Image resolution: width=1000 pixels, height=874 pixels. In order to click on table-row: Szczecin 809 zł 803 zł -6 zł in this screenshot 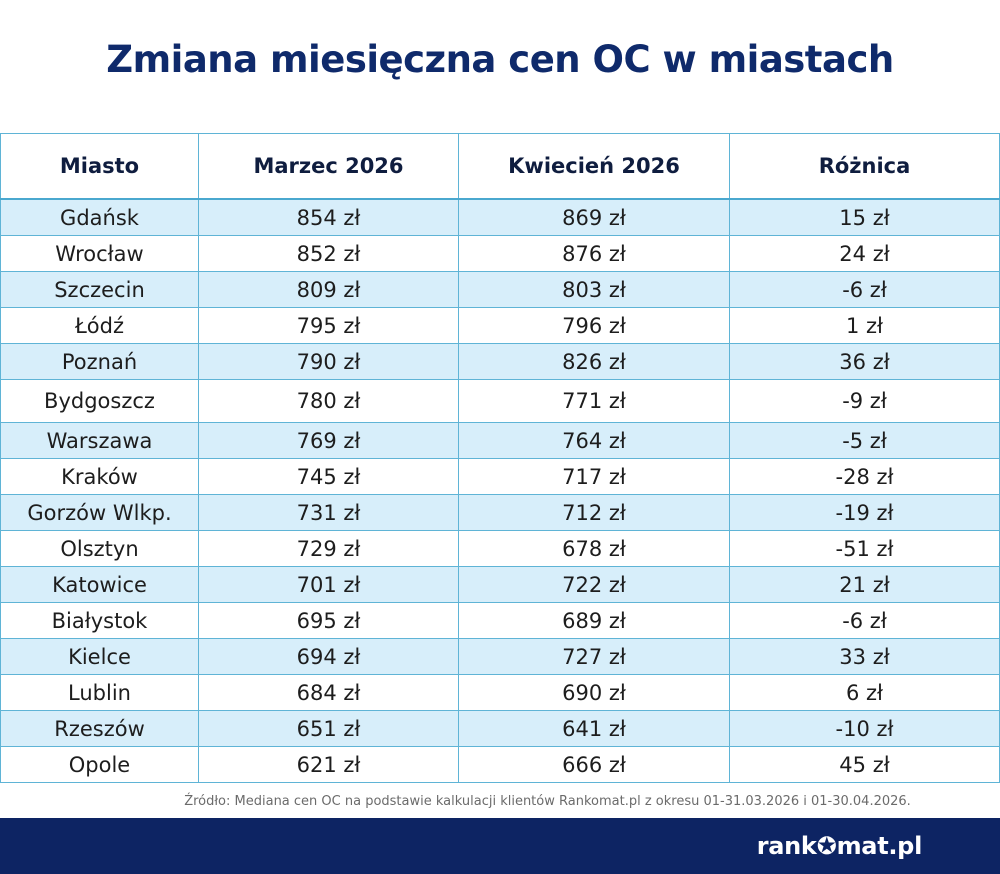, I will do `click(500, 289)`.